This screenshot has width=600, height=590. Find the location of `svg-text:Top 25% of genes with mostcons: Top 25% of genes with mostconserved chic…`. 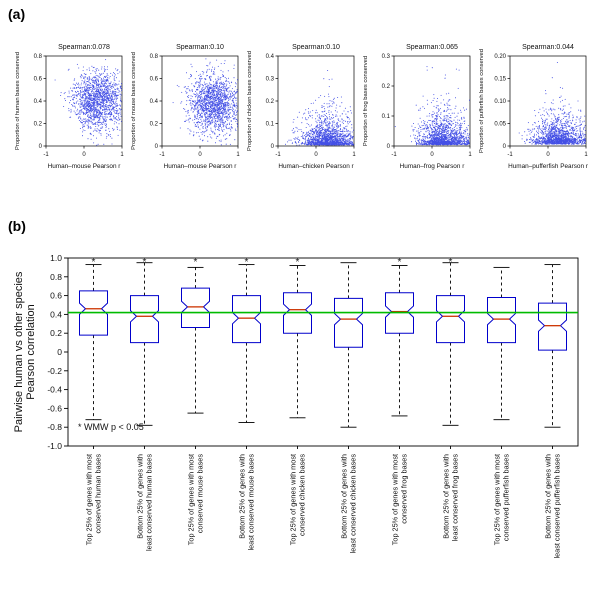

svg-text:Top 25% of genes with mostcons: Top 25% of genes with mostconserved chic… is located at coordinates (298, 500).